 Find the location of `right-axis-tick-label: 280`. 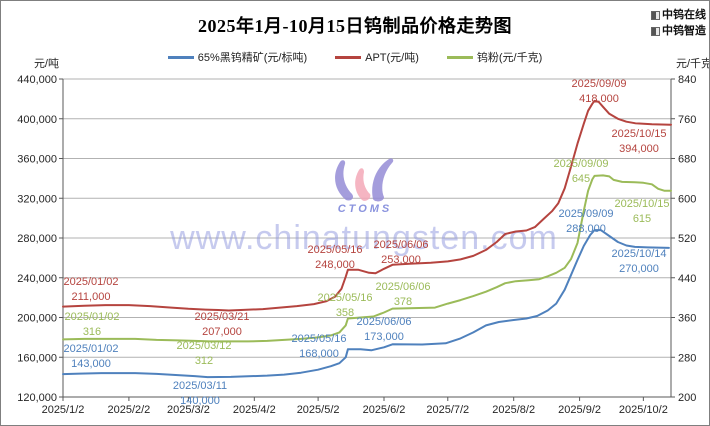

right-axis-tick-label: 280 is located at coordinates (687, 358).